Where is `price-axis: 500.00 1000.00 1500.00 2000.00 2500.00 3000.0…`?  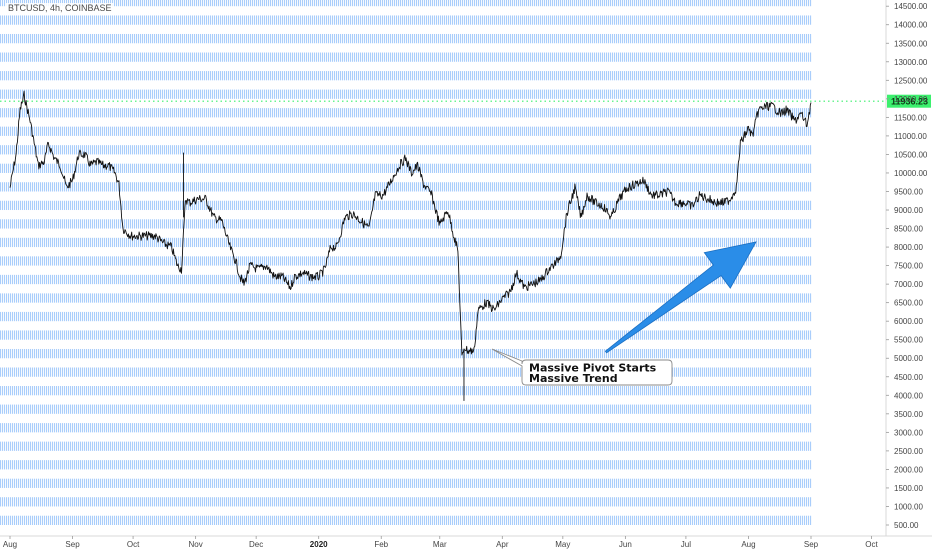 price-axis: 500.00 1000.00 1500.00 2000.00 2500.00 3000.0… is located at coordinates (907, 266).